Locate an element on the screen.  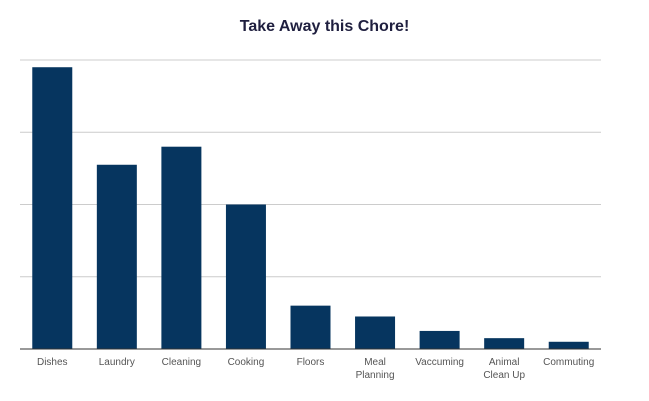
x-tick-label: Dishes is located at coordinates (52, 362).